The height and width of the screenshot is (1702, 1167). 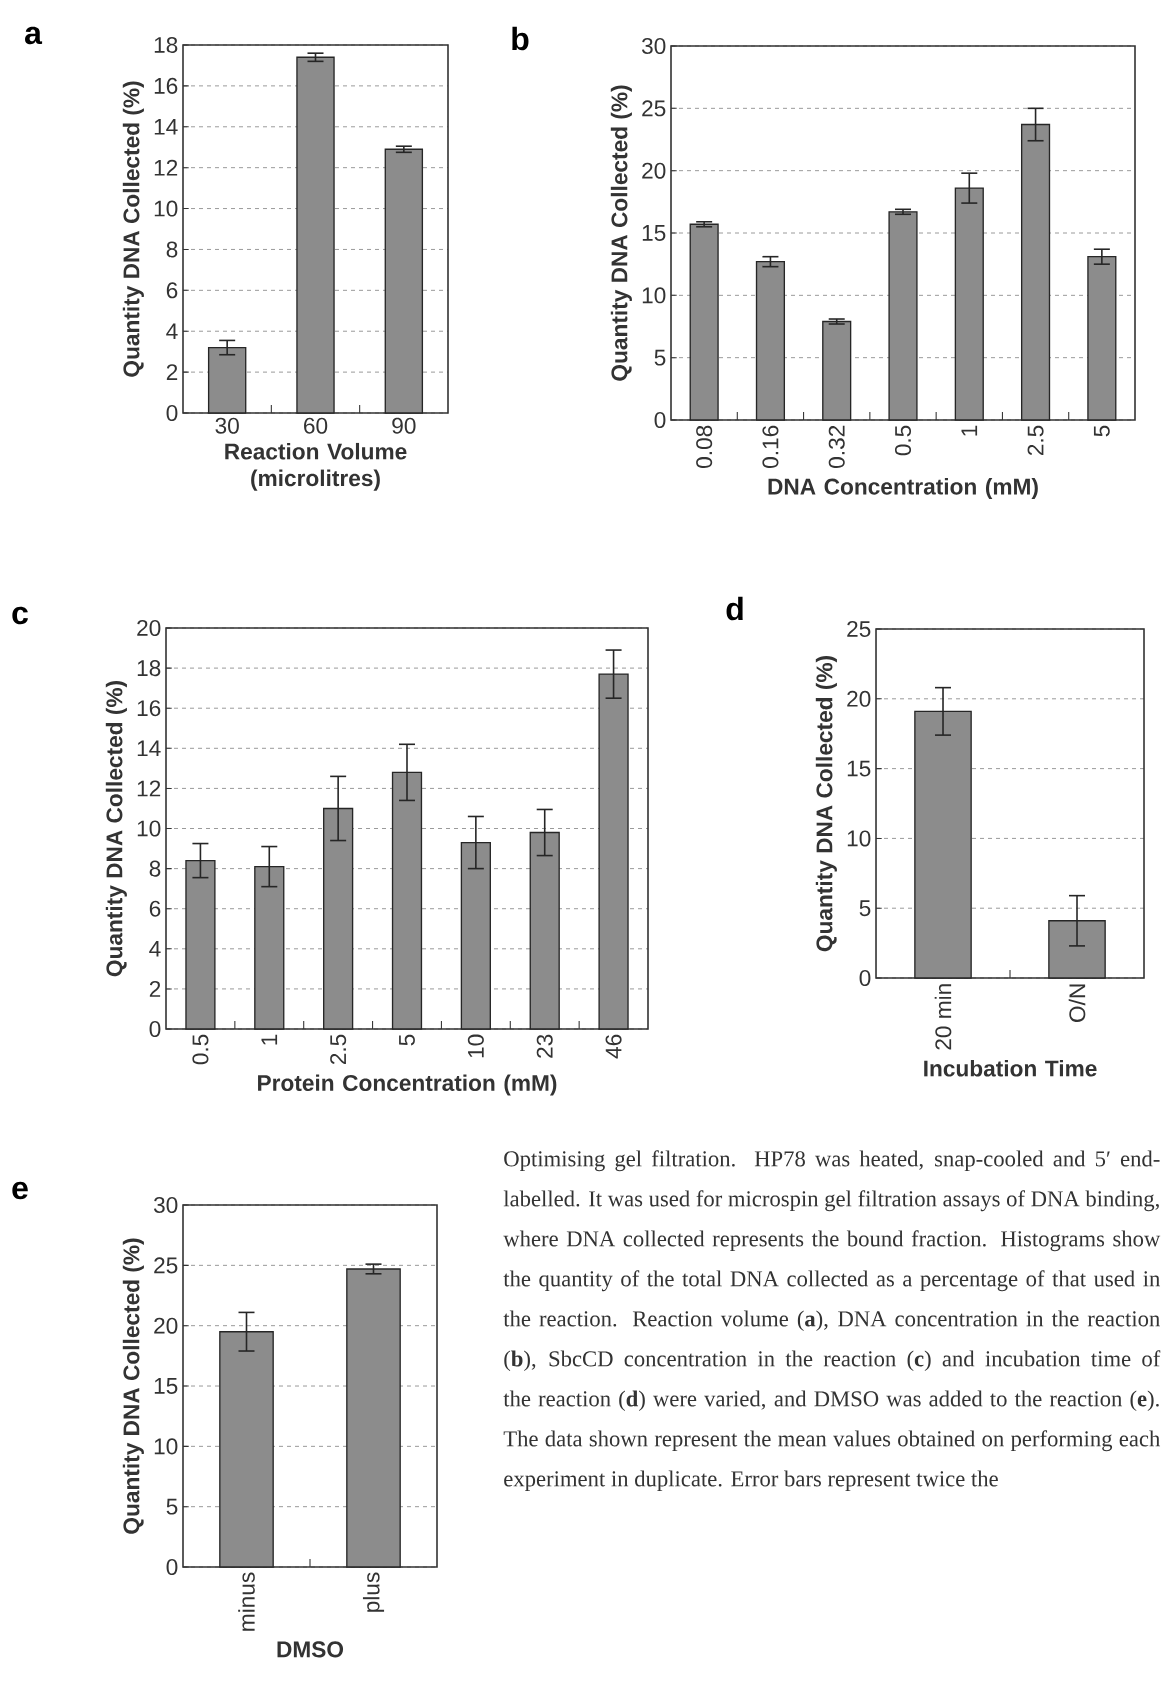 I want to click on x-tick-label: O/N, so click(x=1077, y=1003).